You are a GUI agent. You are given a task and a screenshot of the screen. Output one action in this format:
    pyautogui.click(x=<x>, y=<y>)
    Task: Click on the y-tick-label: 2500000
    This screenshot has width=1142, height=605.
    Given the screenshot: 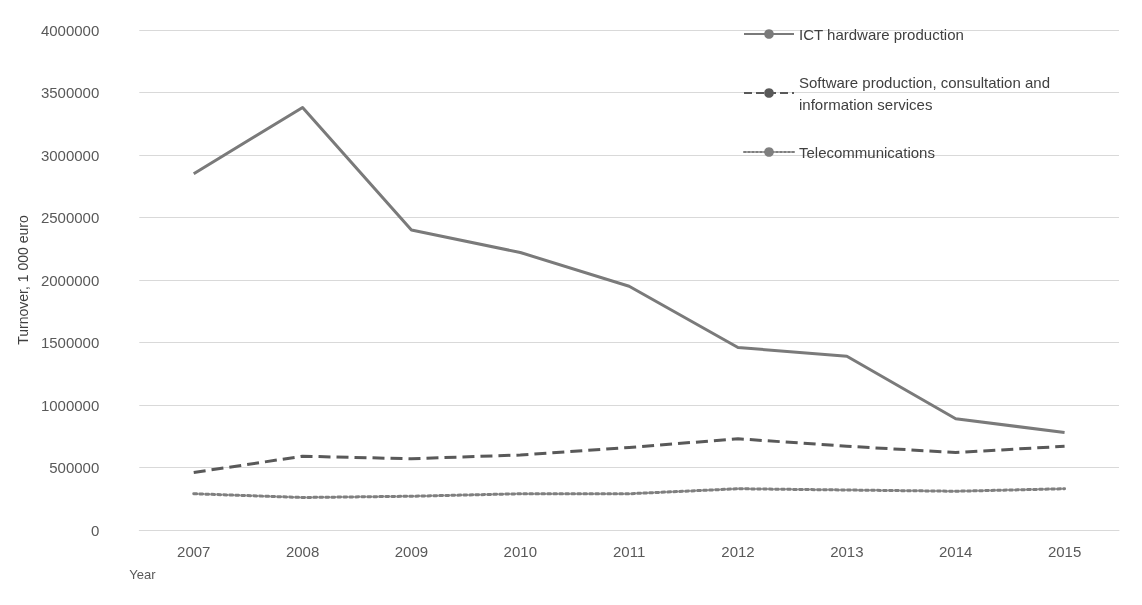 What is the action you would take?
    pyautogui.click(x=70, y=217)
    